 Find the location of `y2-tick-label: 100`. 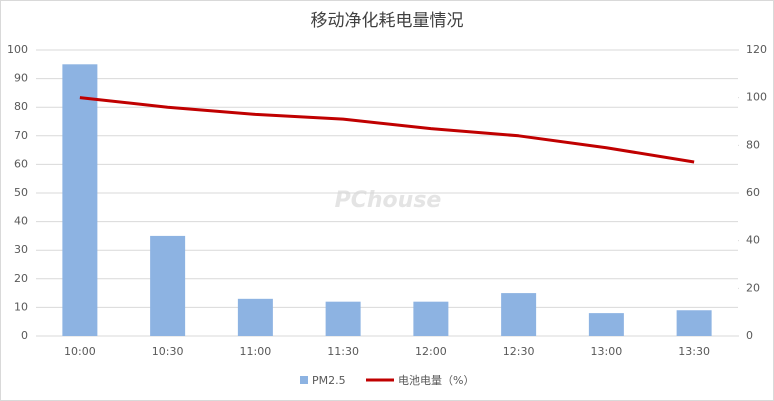

y2-tick-label: 100 is located at coordinates (756, 97).